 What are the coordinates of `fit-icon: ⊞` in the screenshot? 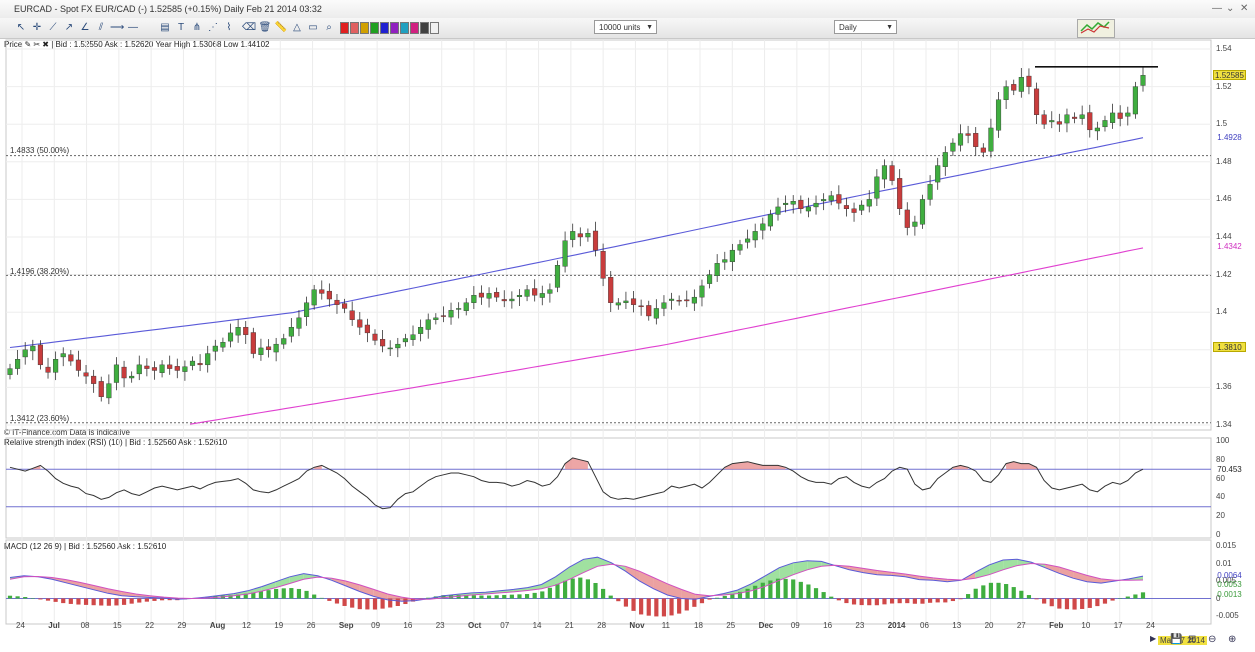 It's located at (1192, 639).